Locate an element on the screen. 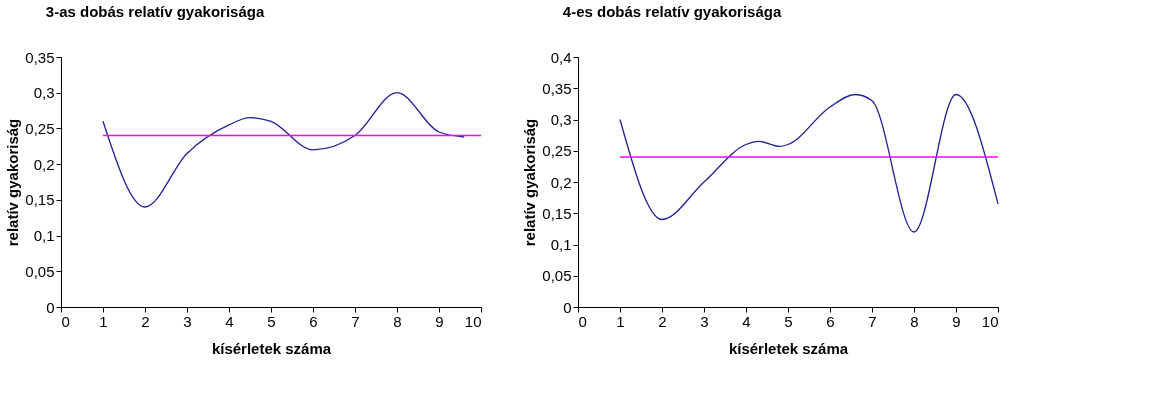 This screenshot has height=401, width=1150. chart-title: 3-as dobás relatív gyakorisága is located at coordinates (155, 11).